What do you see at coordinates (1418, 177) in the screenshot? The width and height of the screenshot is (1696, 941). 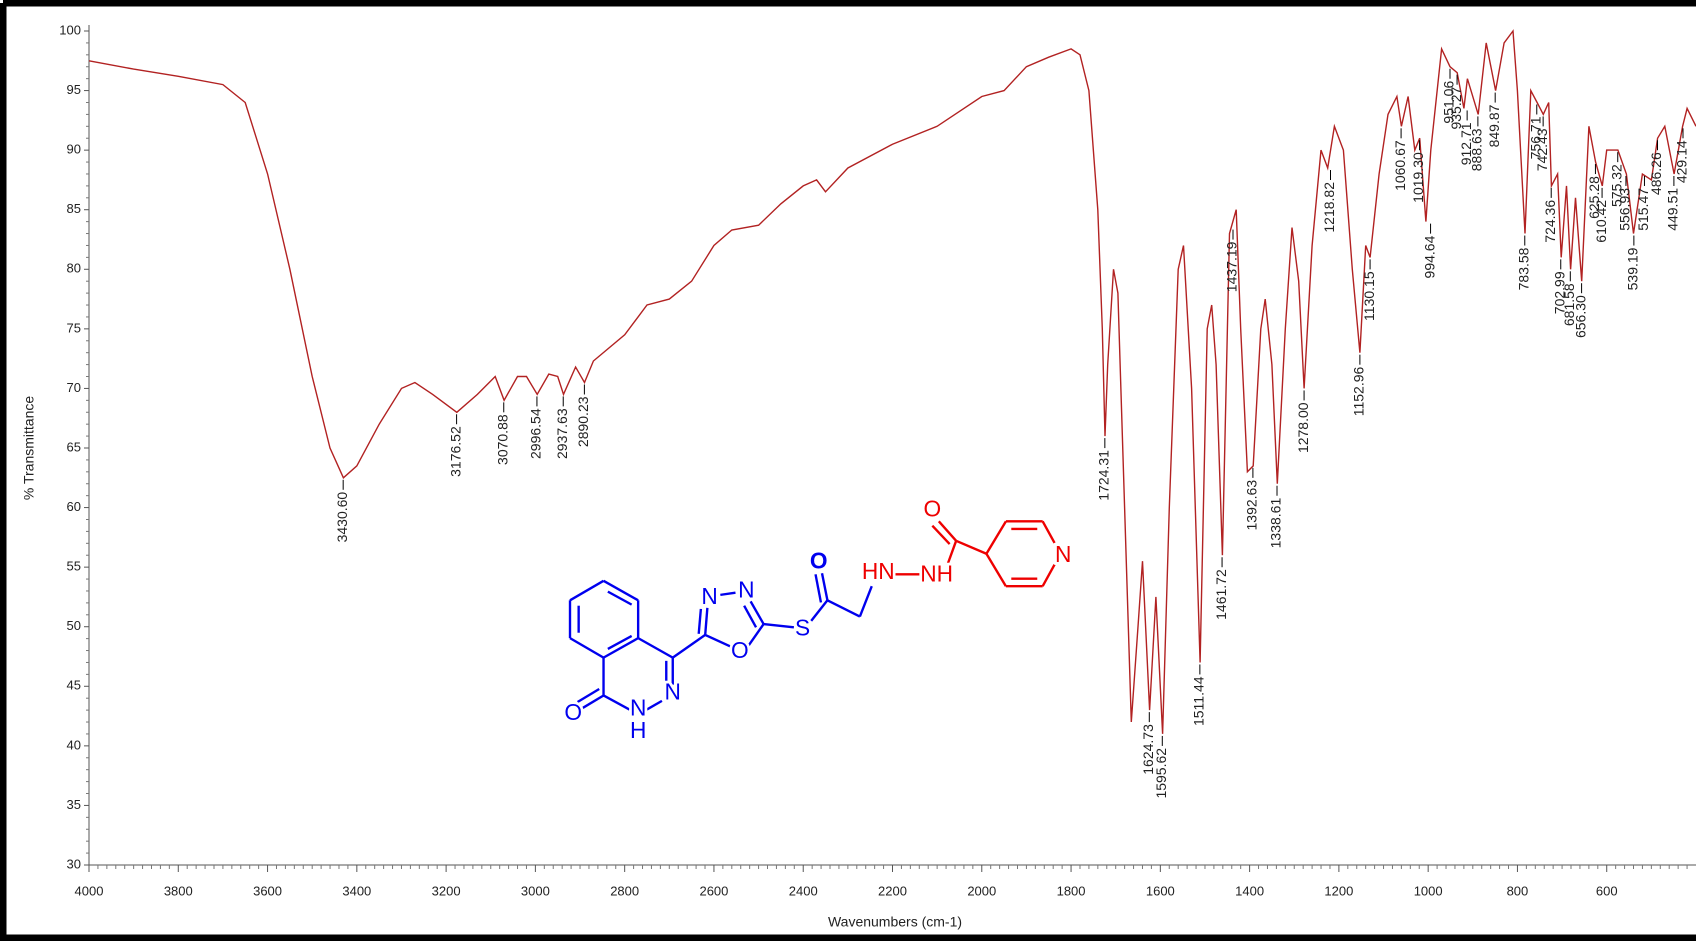 I see `peak-label: 1019.30` at bounding box center [1418, 177].